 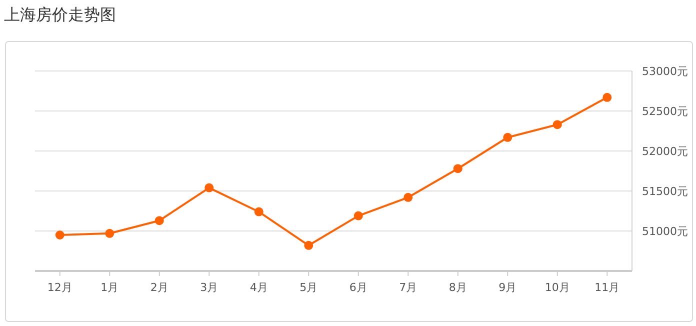 What do you see at coordinates (358, 287) in the screenshot?
I see `x-tick-label: 6月` at bounding box center [358, 287].